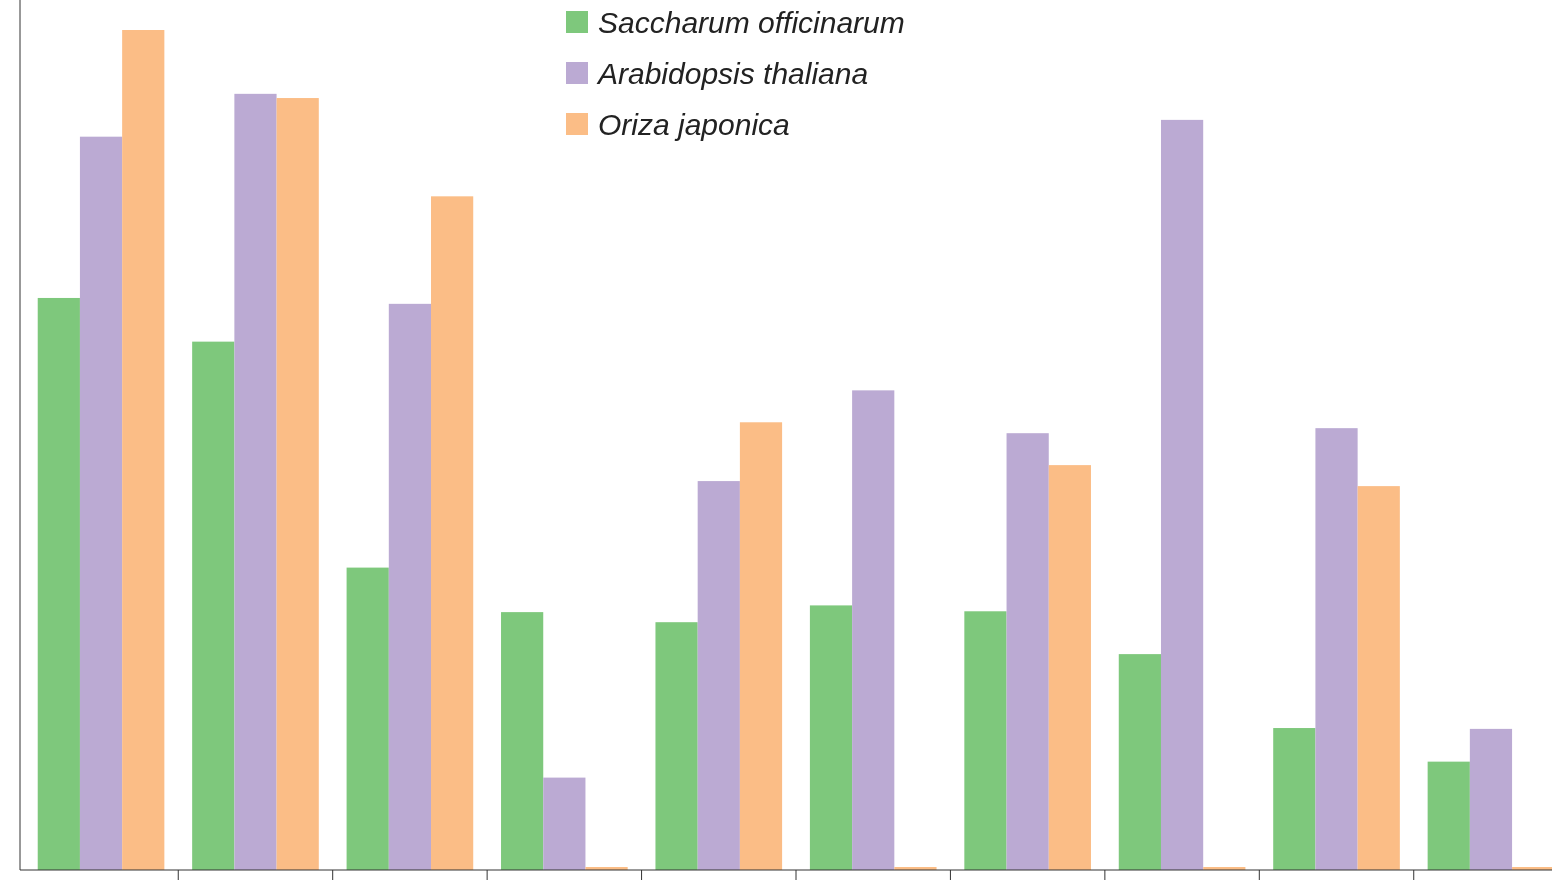 Image resolution: width=1552 pixels, height=883 pixels. I want to click on legend-label: Arabidopsis thaliana, so click(732, 73).